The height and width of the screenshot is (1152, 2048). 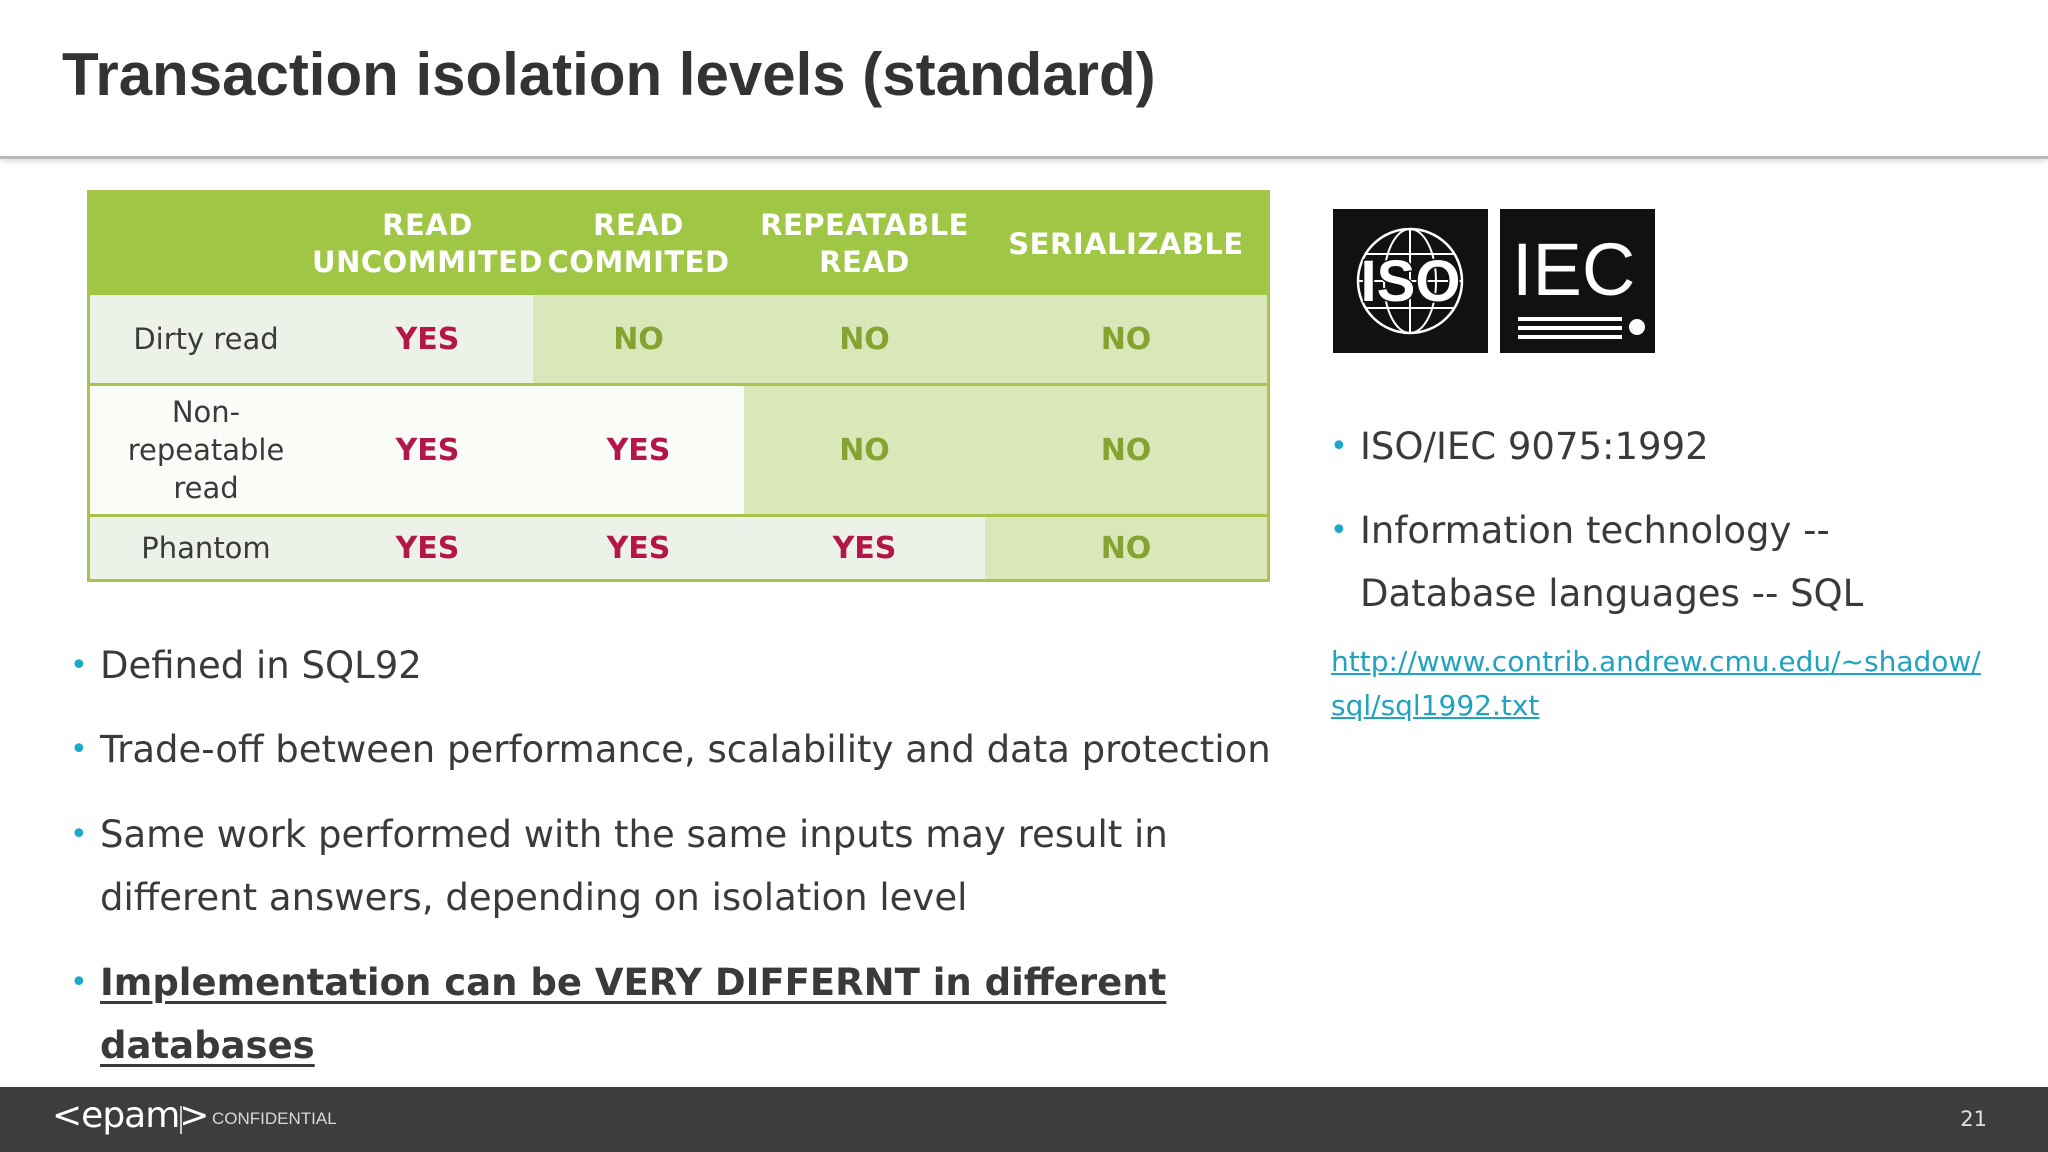 I want to click on right-bullet-1: • ISO/IEC 9075:1992, so click(x=1630, y=446).